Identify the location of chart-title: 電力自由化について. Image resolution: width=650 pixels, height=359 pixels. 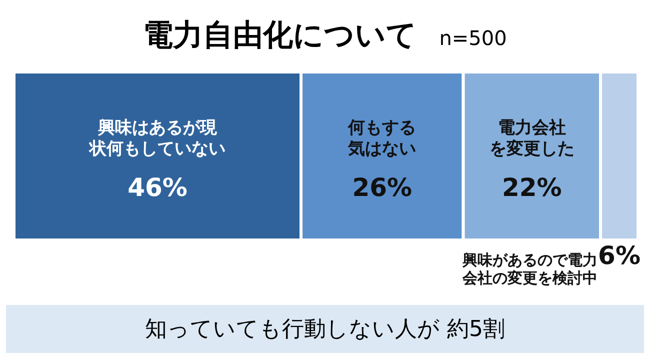
(280, 35).